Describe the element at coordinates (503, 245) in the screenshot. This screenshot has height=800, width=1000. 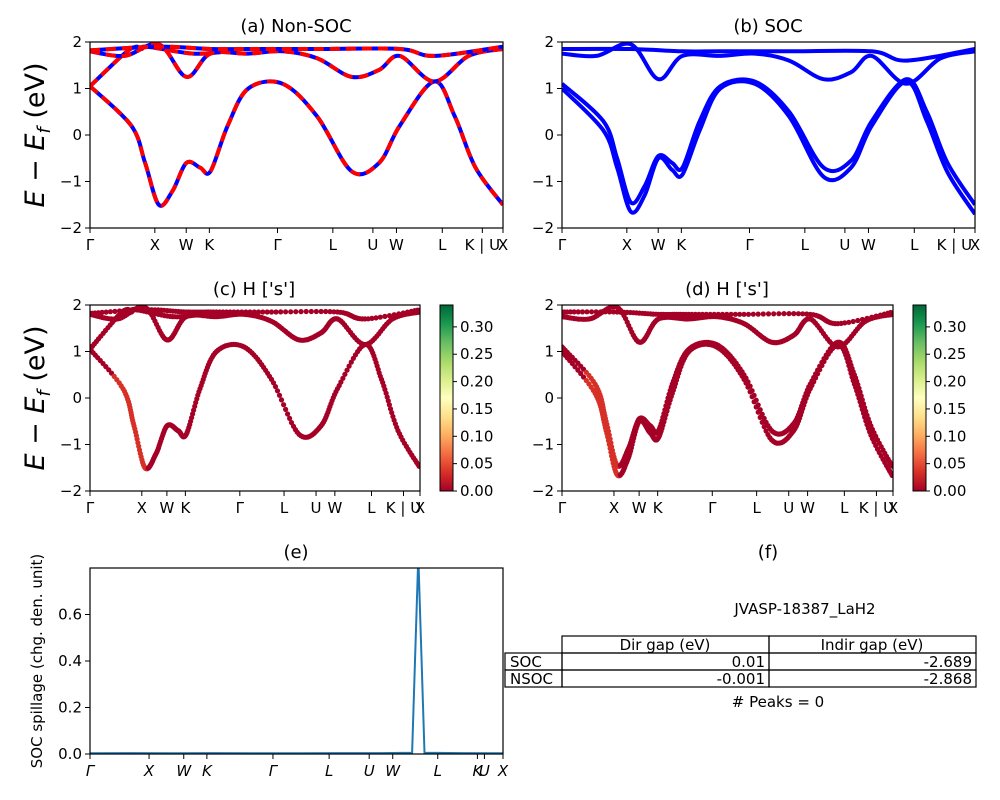
I see `x-tick-label: X` at that location.